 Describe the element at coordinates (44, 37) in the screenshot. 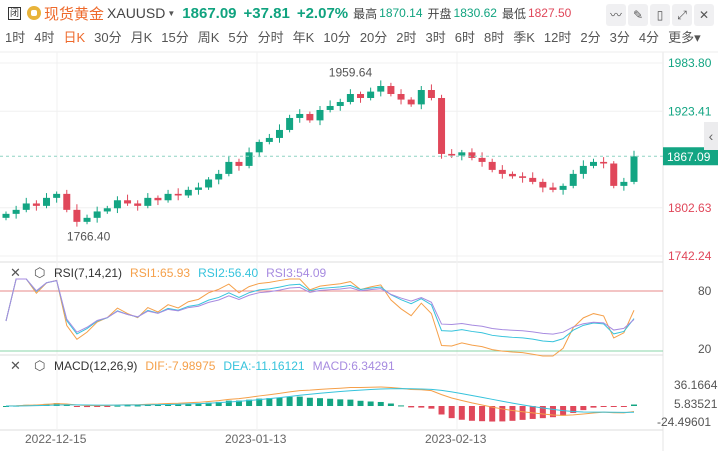

I see `period-tab: 4时` at that location.